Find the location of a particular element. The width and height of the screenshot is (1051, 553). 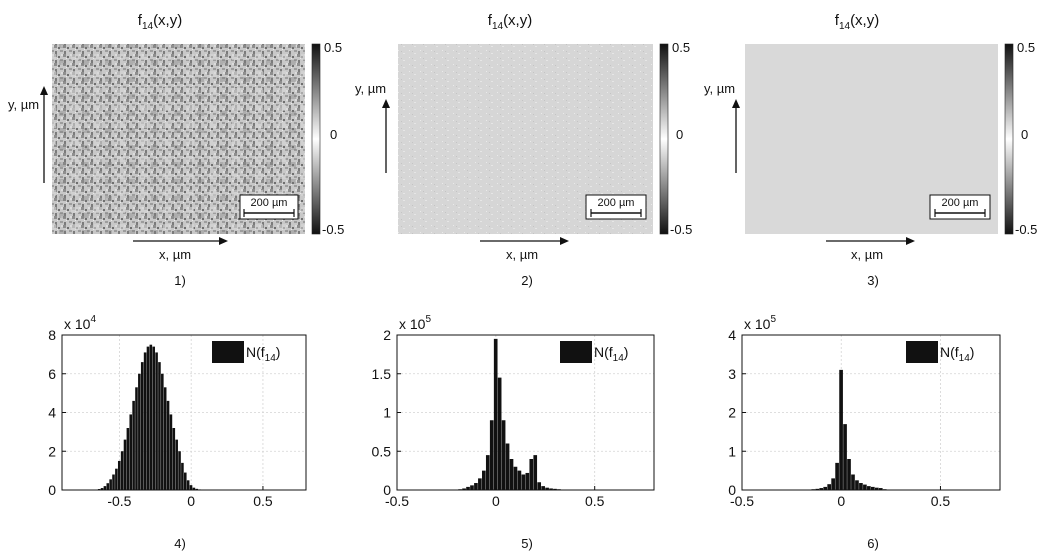

panel-caption: 1) is located at coordinates (180, 280).